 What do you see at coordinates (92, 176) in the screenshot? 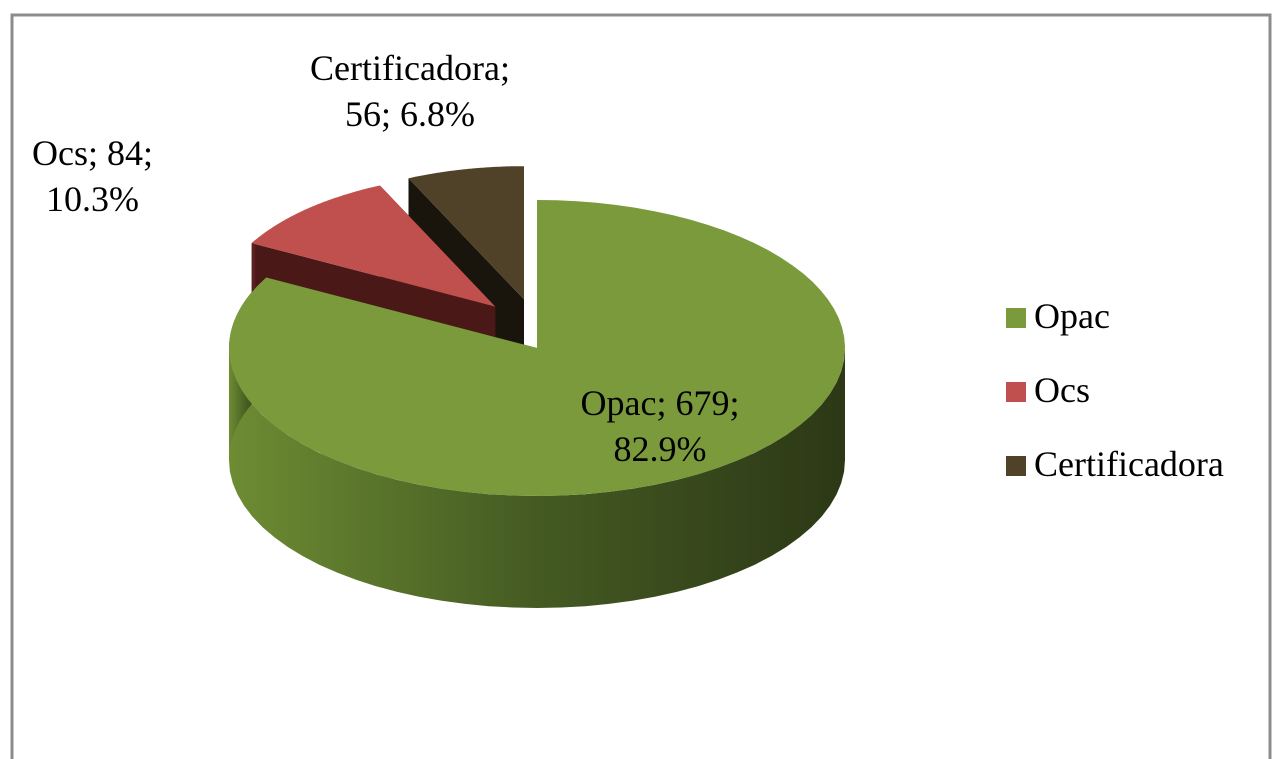
I see `data-label: Ocs; 84; 10.3%` at bounding box center [92, 176].